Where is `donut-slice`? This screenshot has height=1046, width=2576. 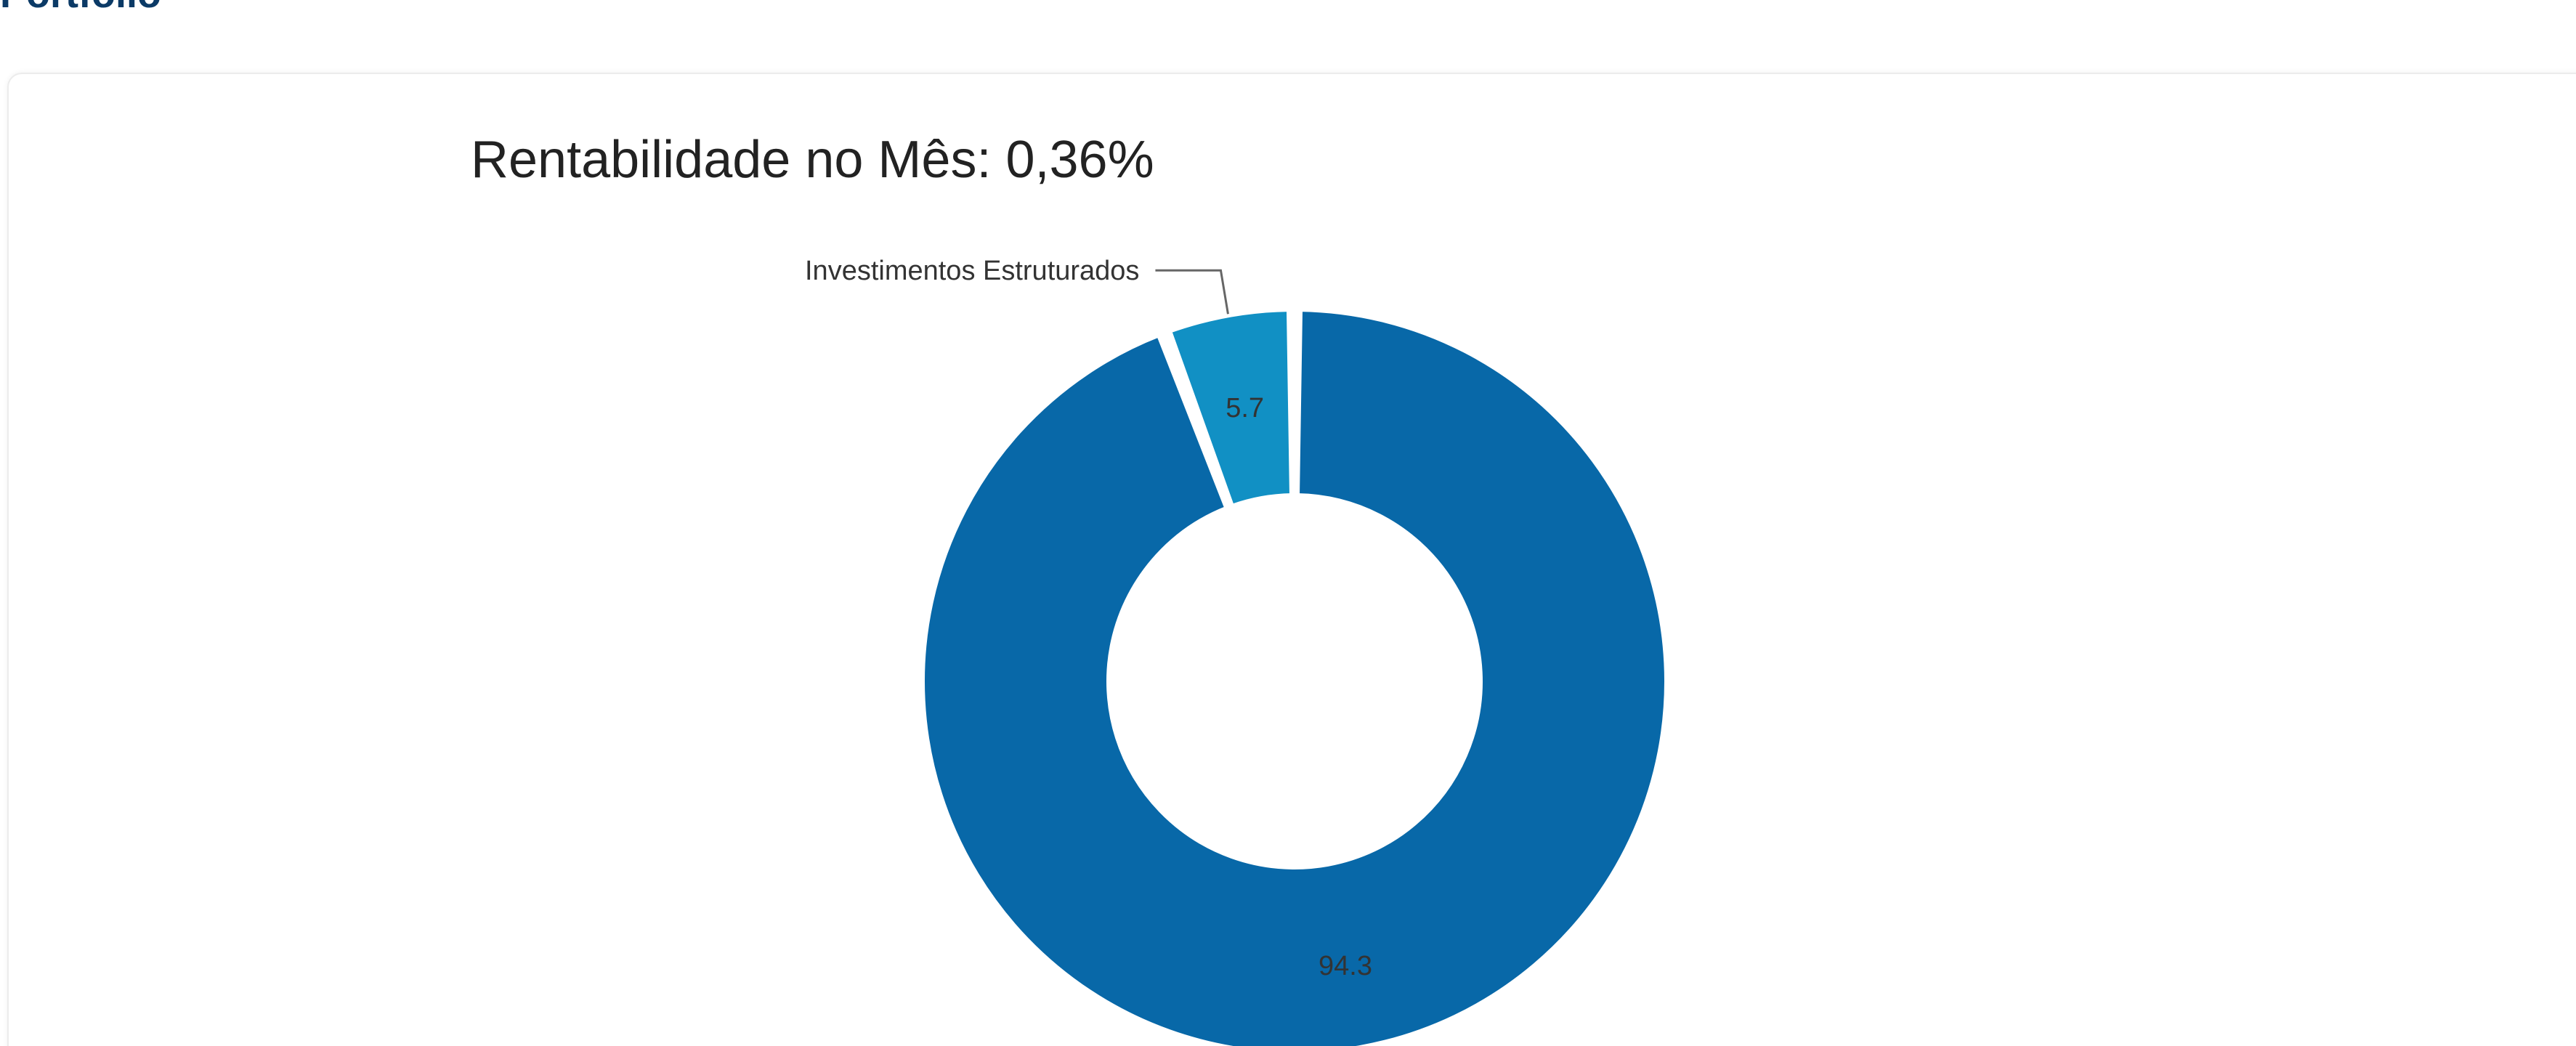 donut-slice is located at coordinates (1230, 407).